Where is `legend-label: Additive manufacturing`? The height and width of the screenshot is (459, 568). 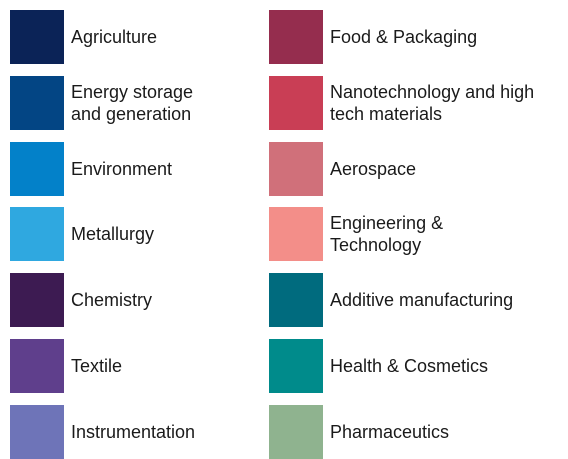
legend-label: Additive manufacturing is located at coordinates (422, 300).